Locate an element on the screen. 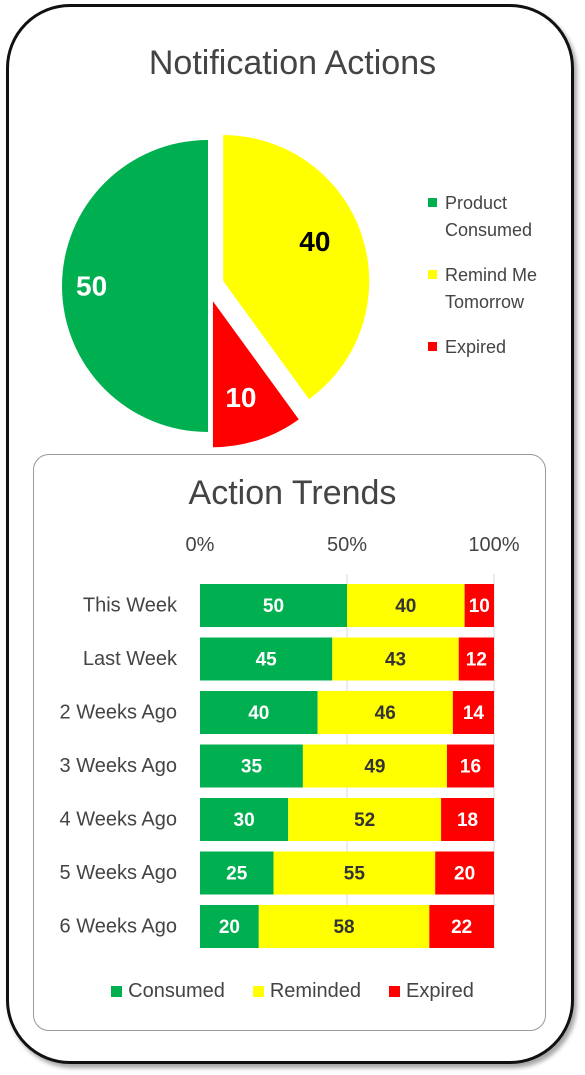  x-tick-label: 0% is located at coordinates (200, 545).